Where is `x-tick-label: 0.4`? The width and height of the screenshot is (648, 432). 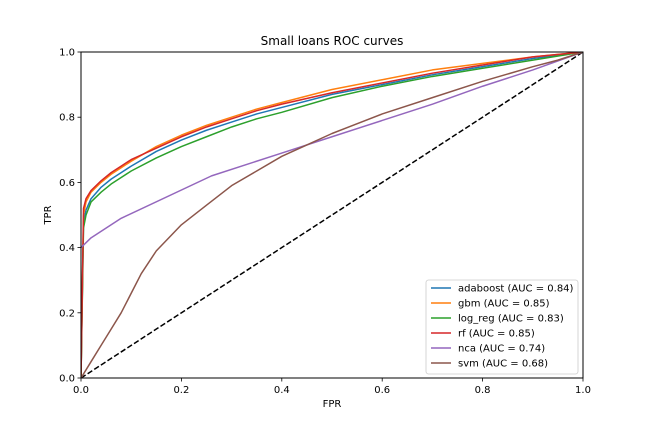 x-tick-label: 0.4 is located at coordinates (282, 390).